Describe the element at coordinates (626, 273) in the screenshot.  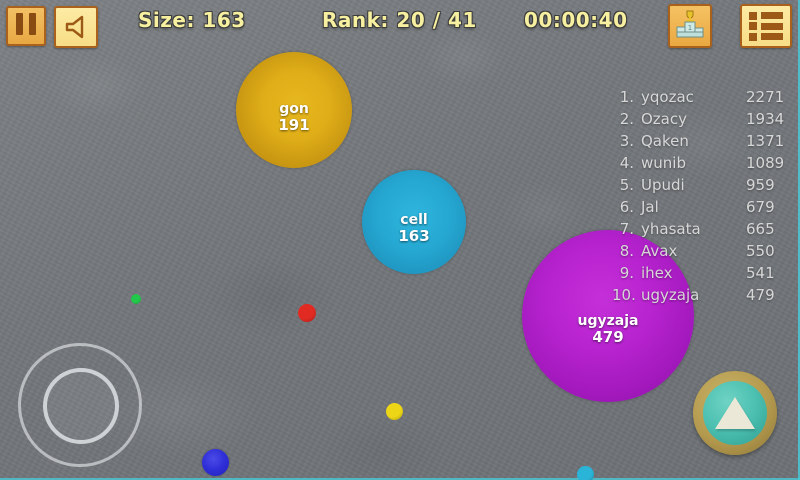
I see `leaderboard-rank: 9.` at that location.